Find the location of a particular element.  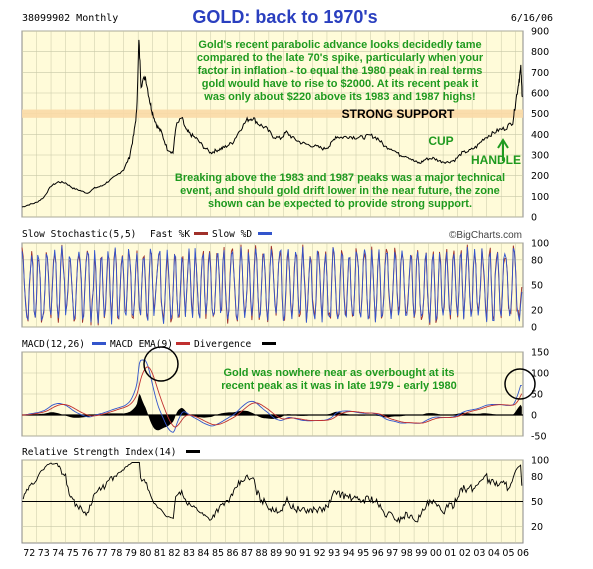

x-tick-label: 04 is located at coordinates (494, 553).